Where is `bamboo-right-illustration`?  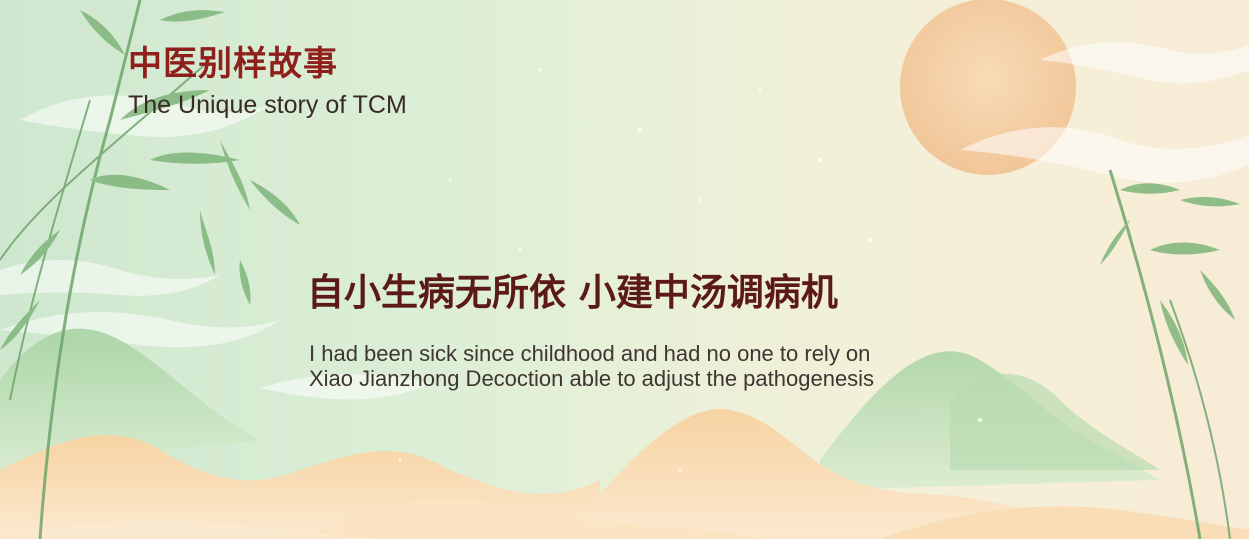 bamboo-right-illustration is located at coordinates (1170, 354).